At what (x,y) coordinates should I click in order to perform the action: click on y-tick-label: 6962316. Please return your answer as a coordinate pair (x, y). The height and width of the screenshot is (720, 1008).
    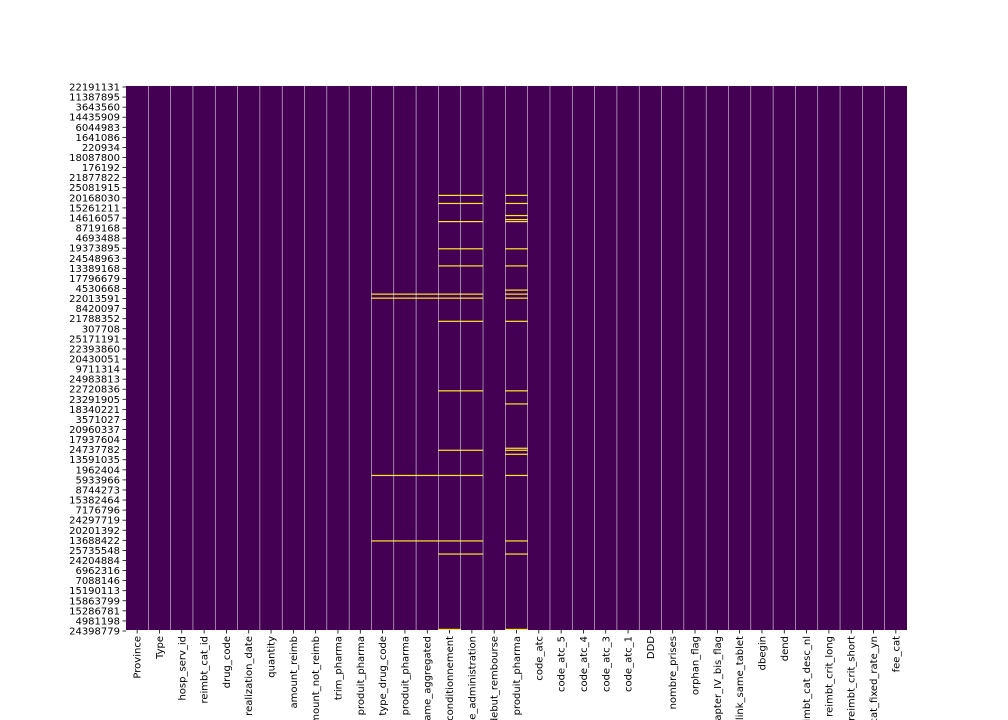
    Looking at the image, I should click on (97, 571).